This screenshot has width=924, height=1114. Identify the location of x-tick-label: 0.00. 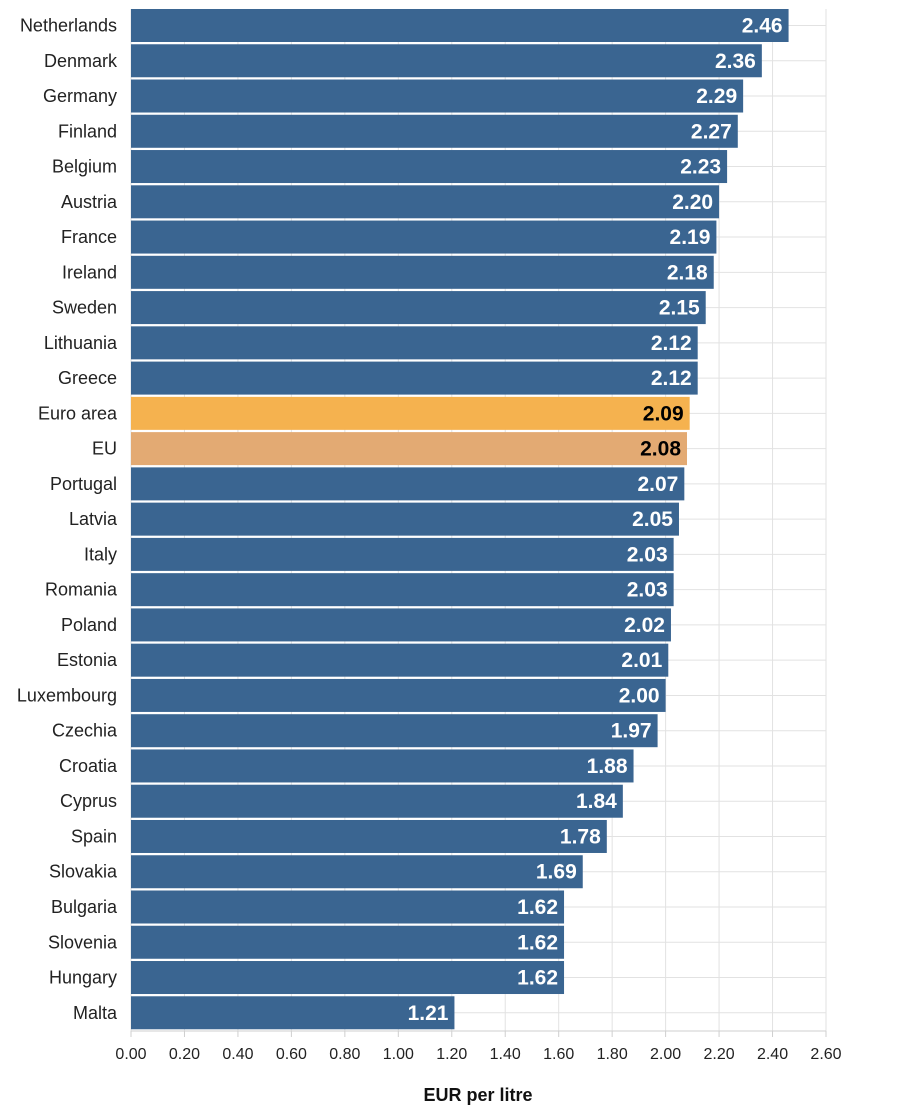
(130, 1054).